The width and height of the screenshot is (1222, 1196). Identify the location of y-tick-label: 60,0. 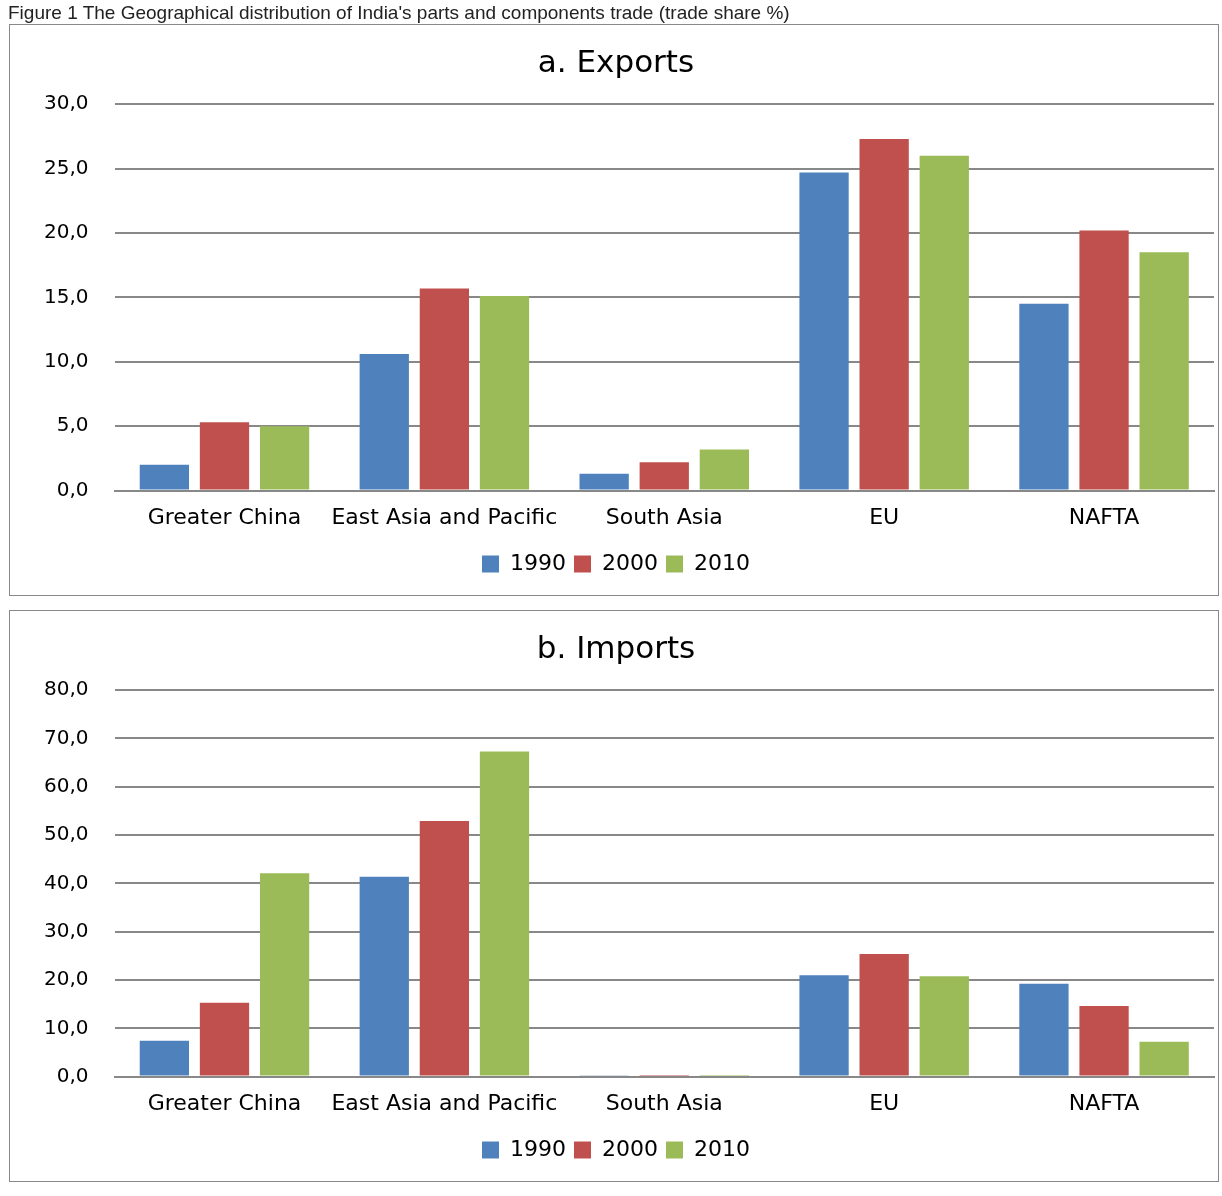
(66, 785).